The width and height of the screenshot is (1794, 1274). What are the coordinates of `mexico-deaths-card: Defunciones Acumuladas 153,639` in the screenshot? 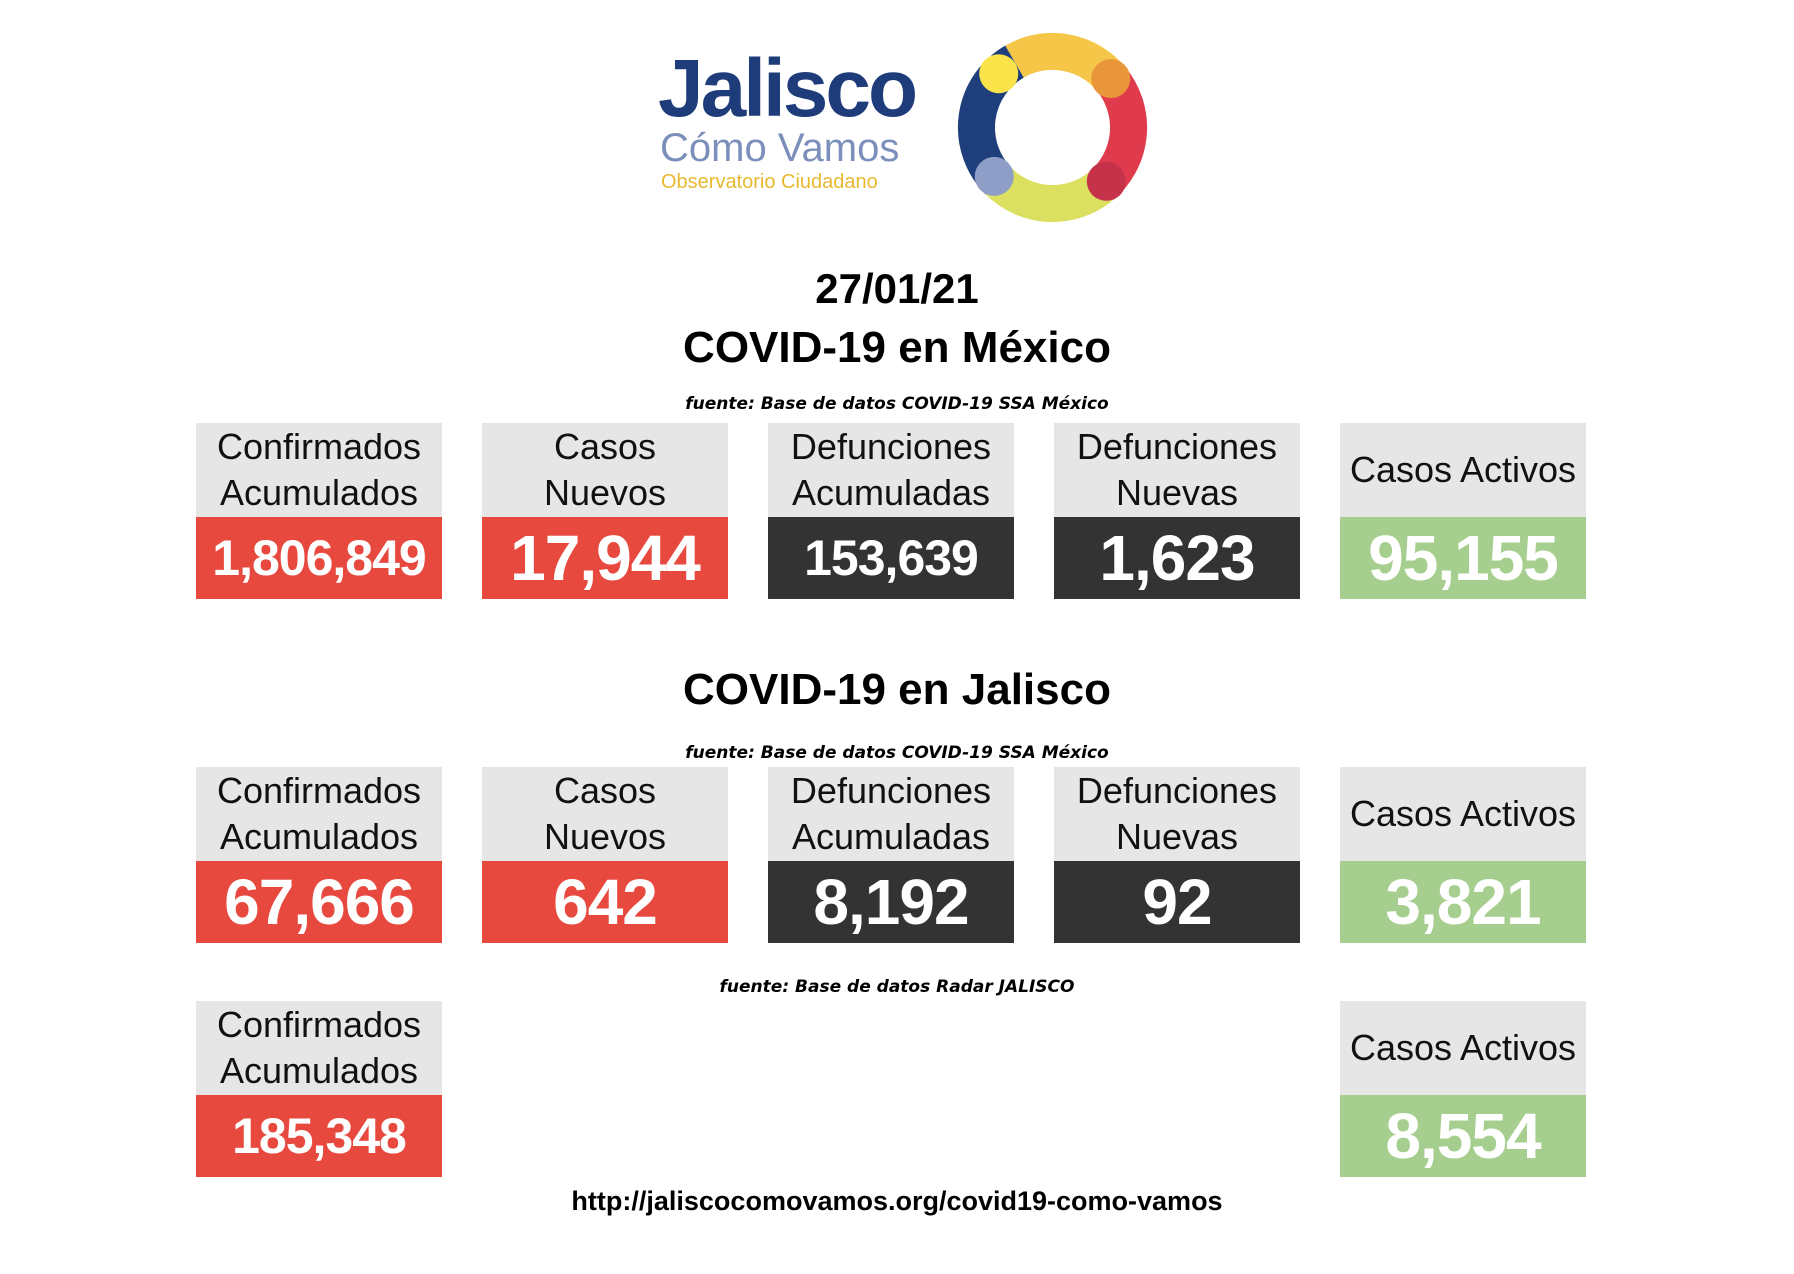 It's located at (891, 511).